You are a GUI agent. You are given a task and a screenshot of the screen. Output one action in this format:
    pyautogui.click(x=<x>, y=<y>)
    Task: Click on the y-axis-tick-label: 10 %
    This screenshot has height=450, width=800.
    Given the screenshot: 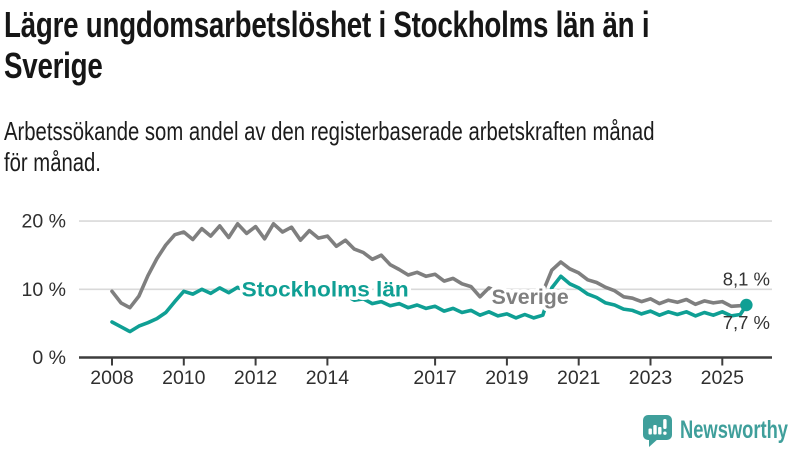 What is the action you would take?
    pyautogui.click(x=44, y=290)
    